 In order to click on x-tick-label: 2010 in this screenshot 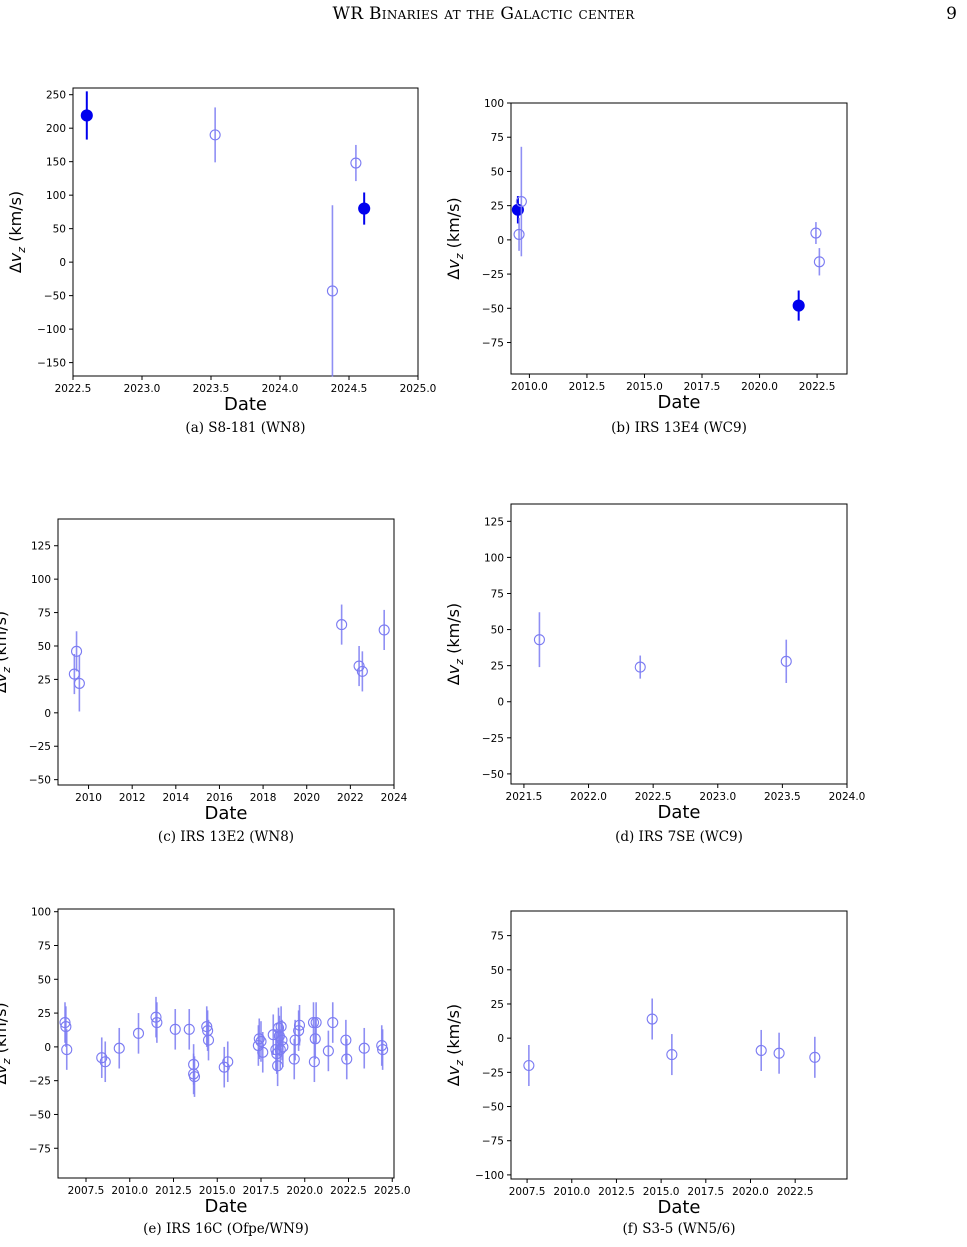, I will do `click(88, 798)`.